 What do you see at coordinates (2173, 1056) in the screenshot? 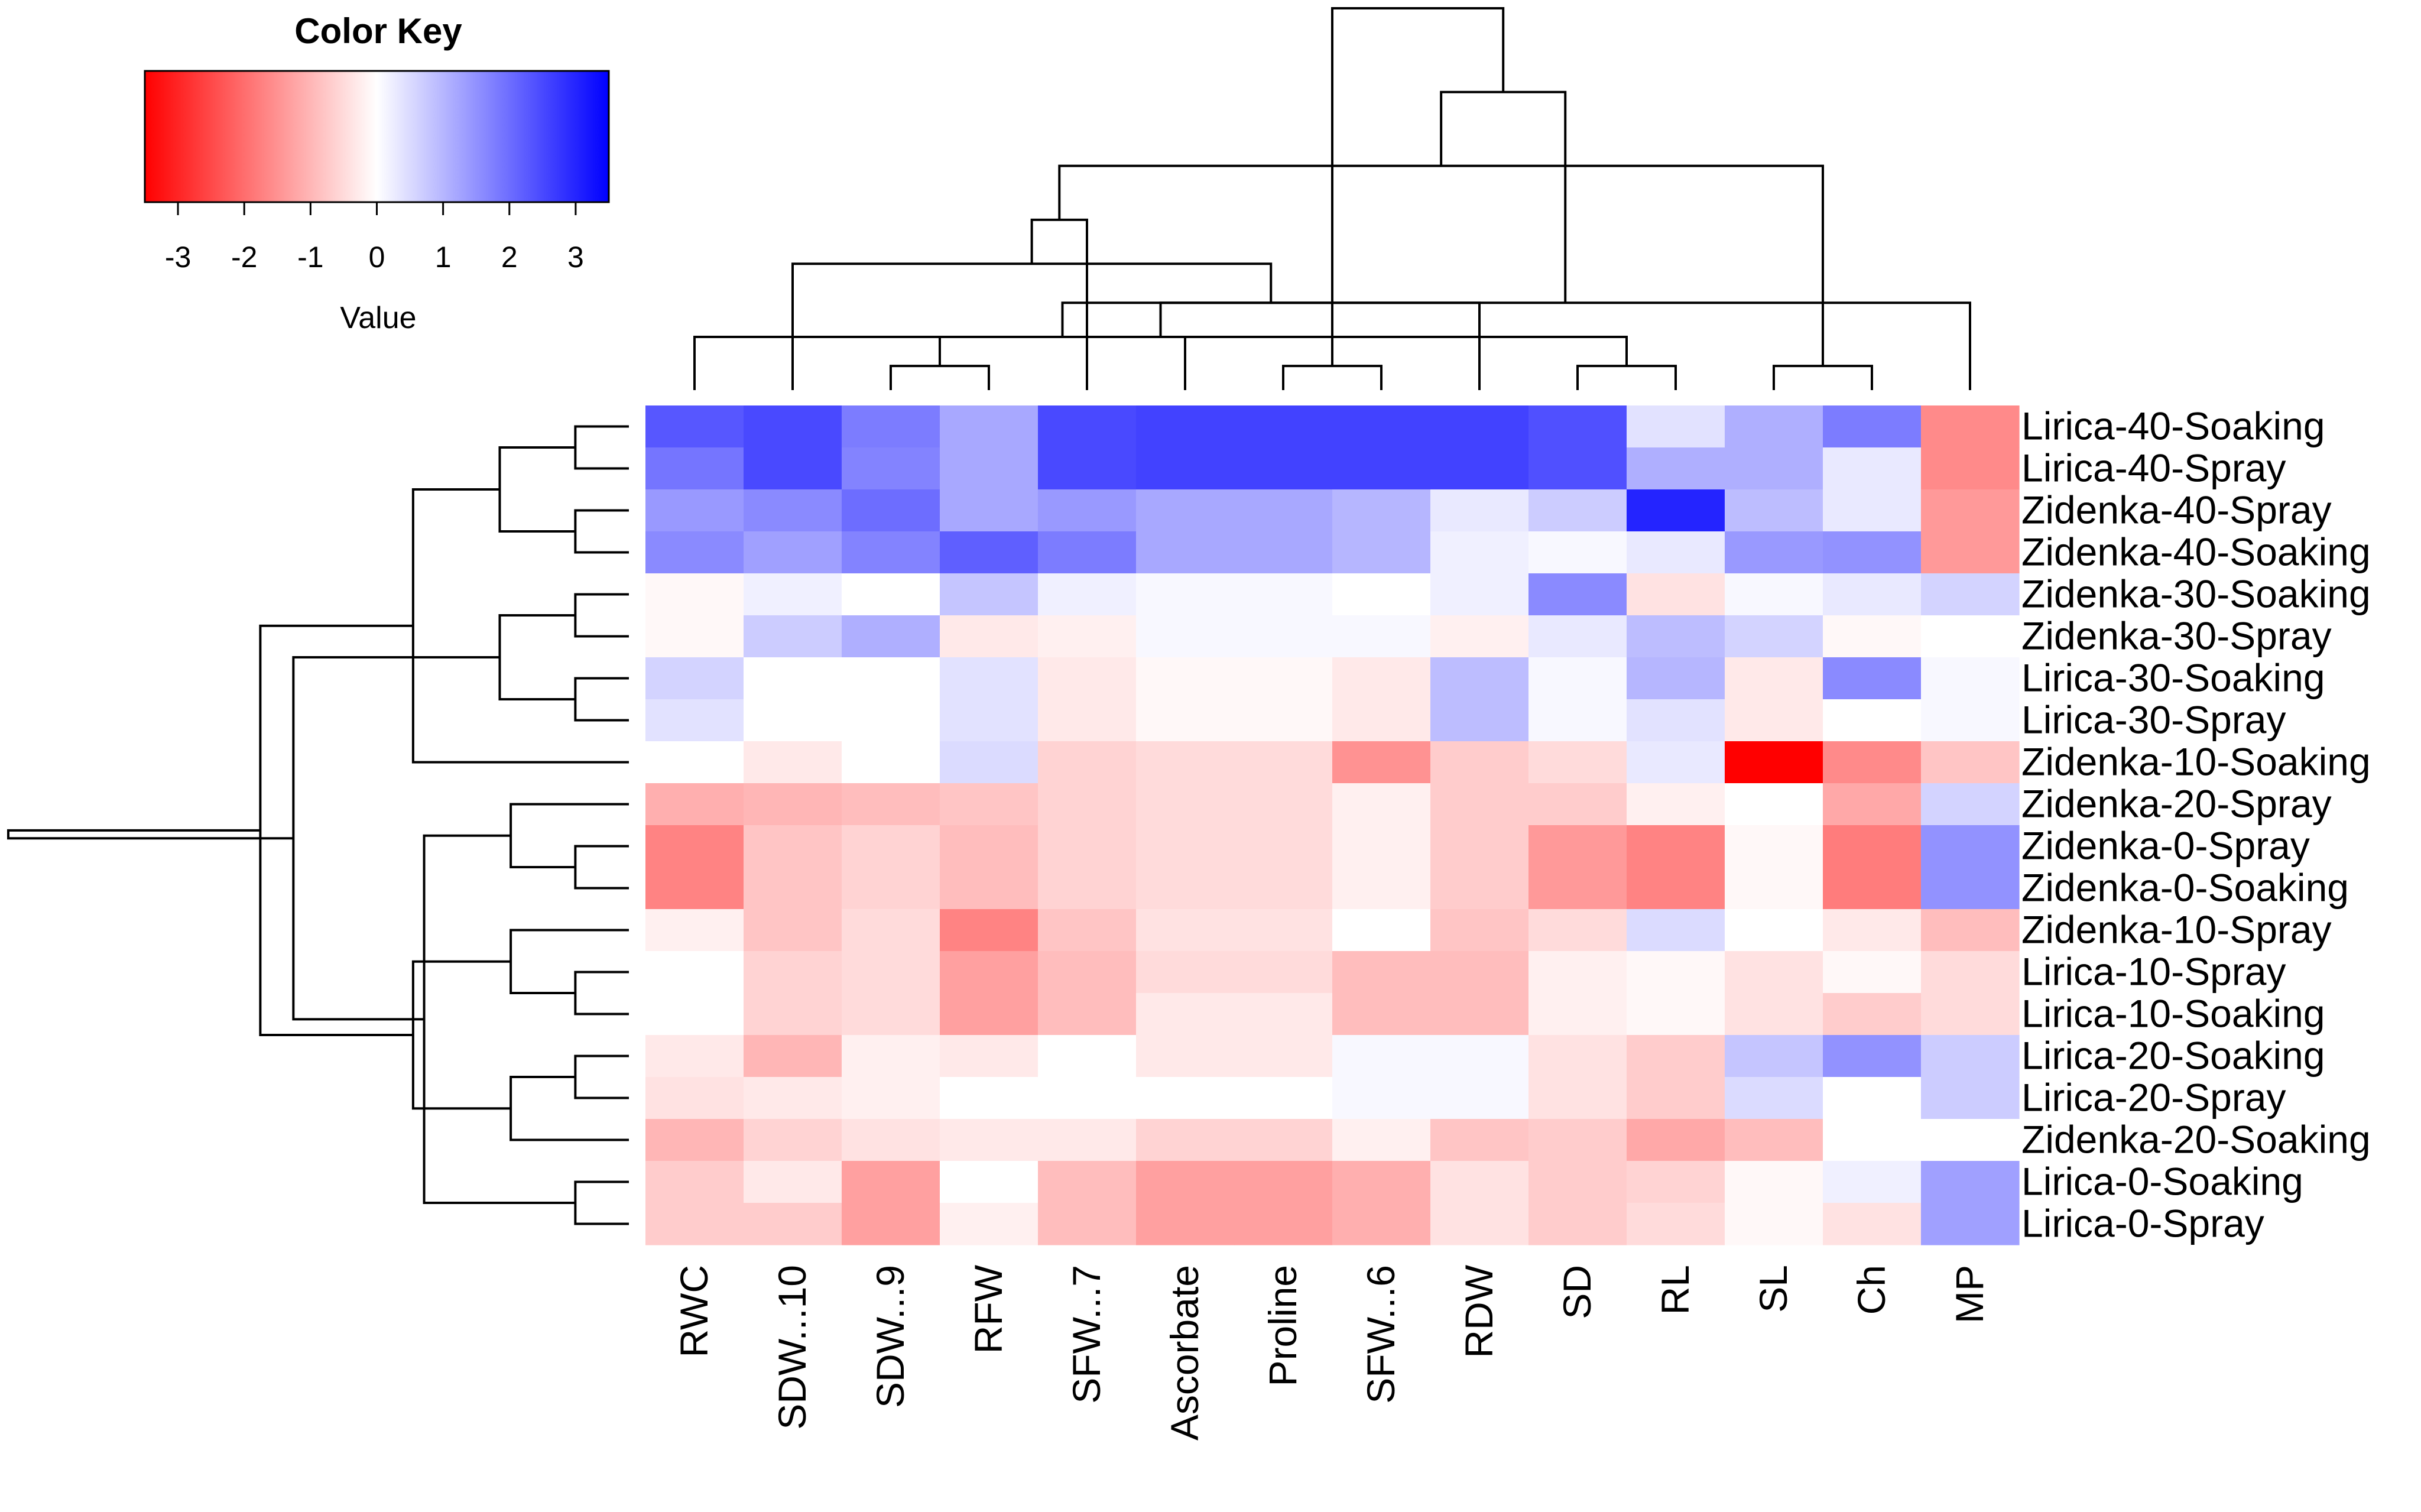
I see `row-label: Lirica-20-Soaking` at bounding box center [2173, 1056].